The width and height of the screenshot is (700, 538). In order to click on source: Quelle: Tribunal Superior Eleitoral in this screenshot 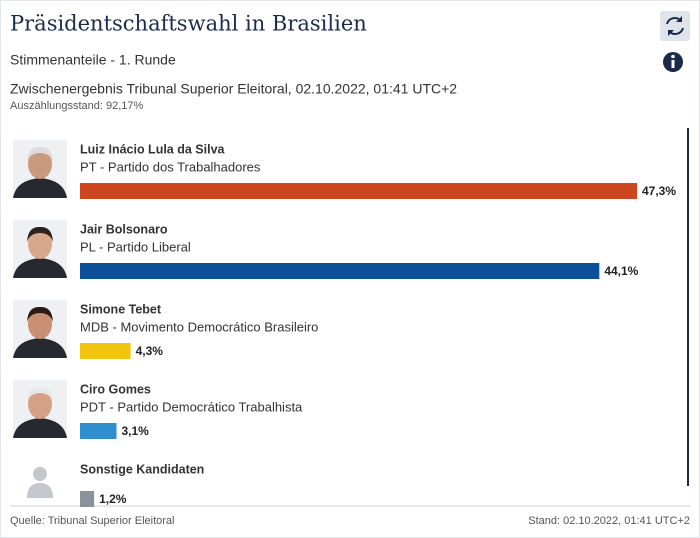, I will do `click(92, 521)`.